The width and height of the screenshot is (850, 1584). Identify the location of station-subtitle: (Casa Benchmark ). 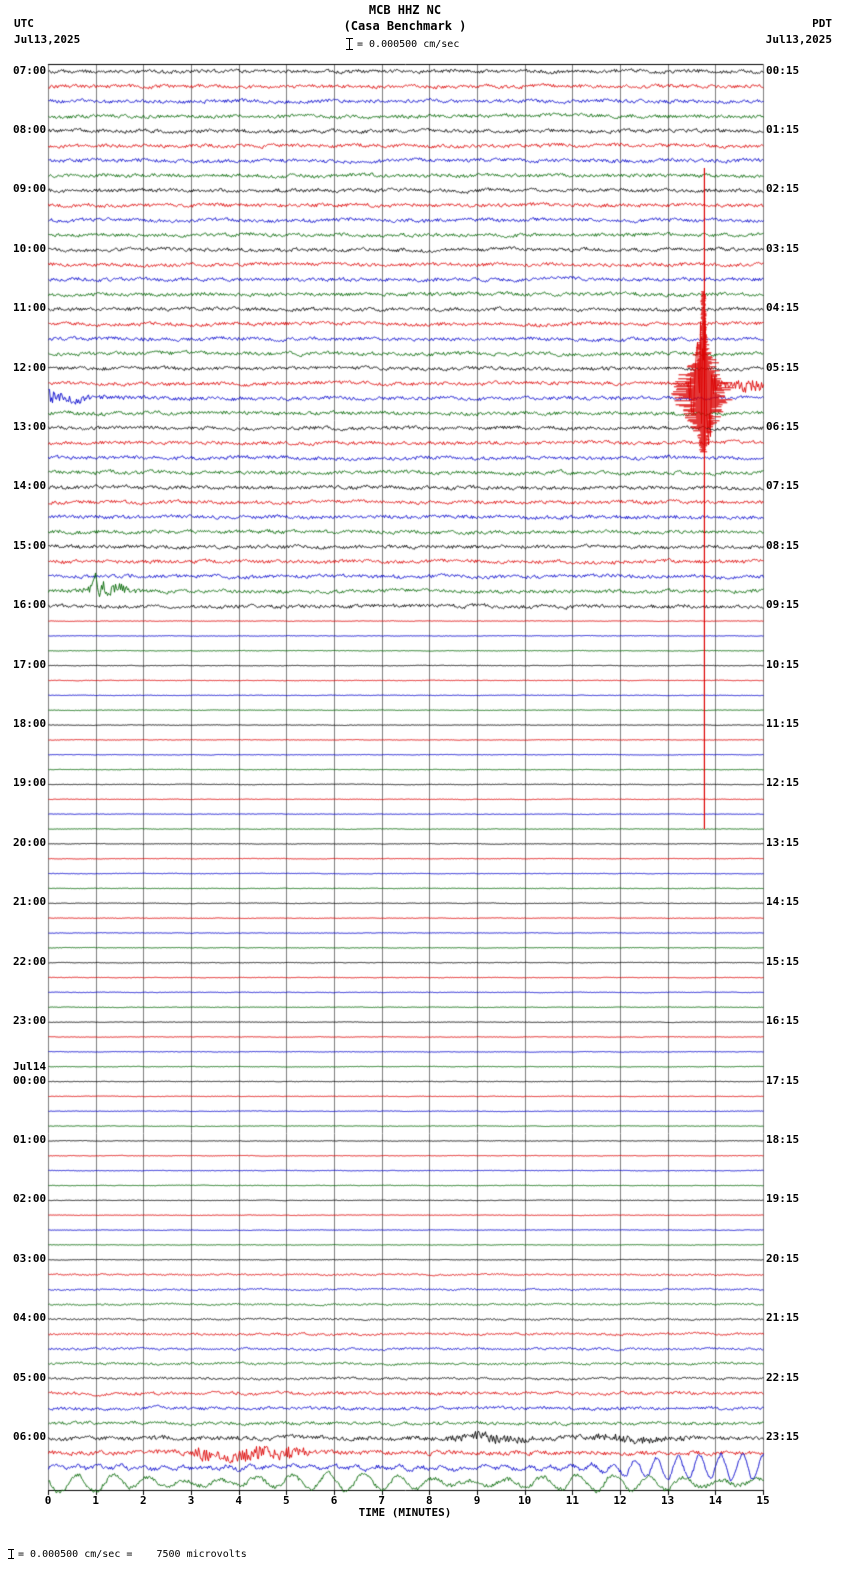
(405, 26).